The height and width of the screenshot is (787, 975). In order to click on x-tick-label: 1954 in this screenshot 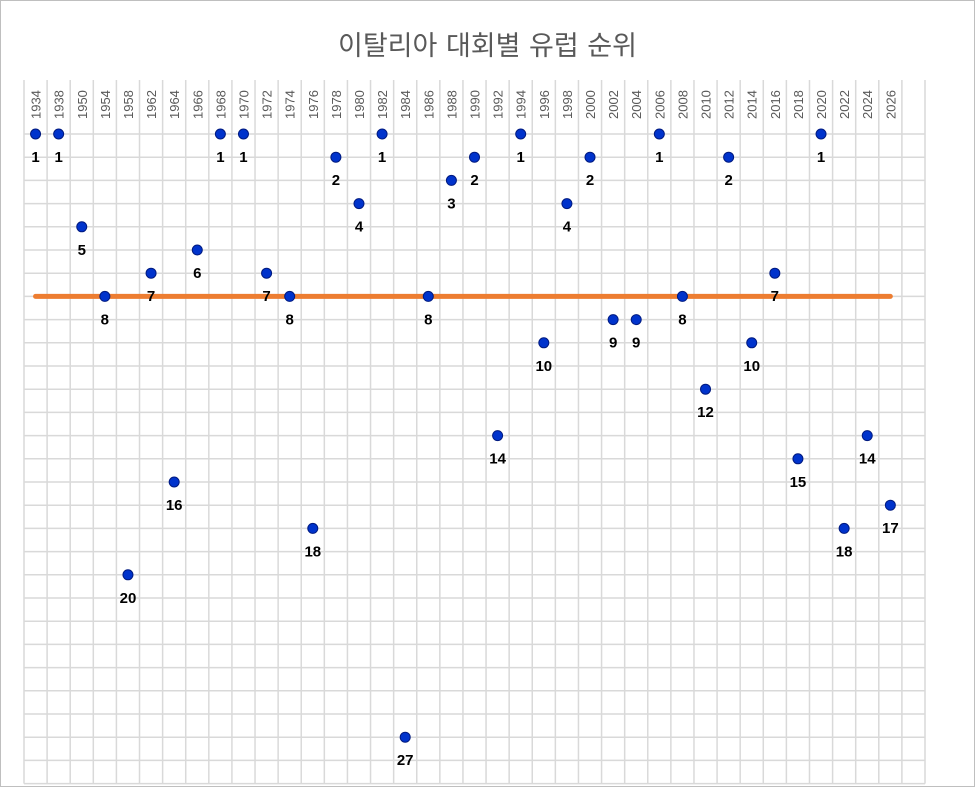, I will do `click(105, 104)`.